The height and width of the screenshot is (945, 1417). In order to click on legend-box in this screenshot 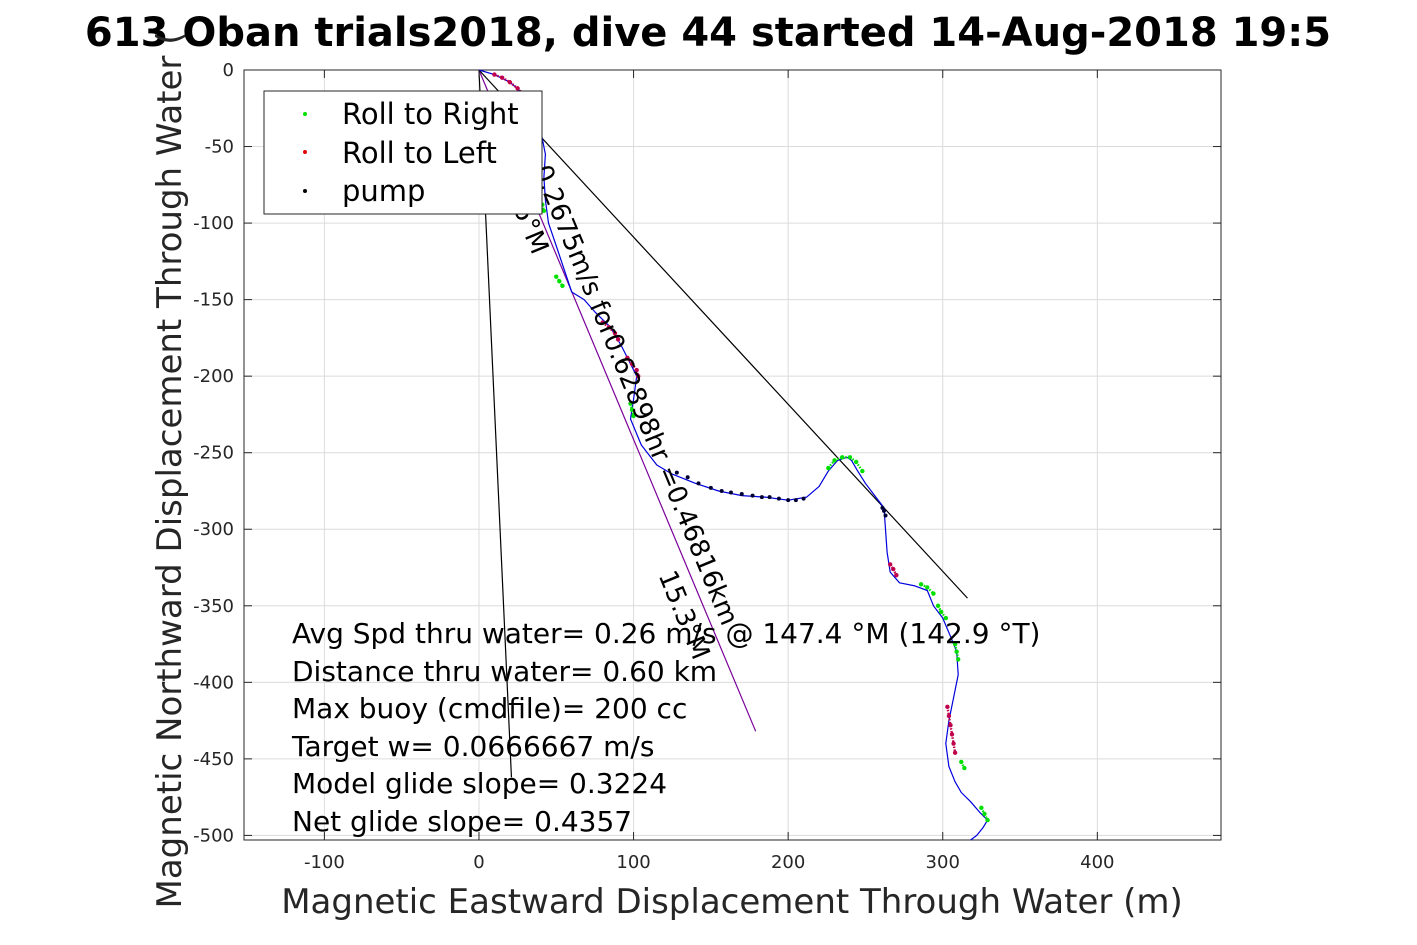, I will do `click(403, 152)`.